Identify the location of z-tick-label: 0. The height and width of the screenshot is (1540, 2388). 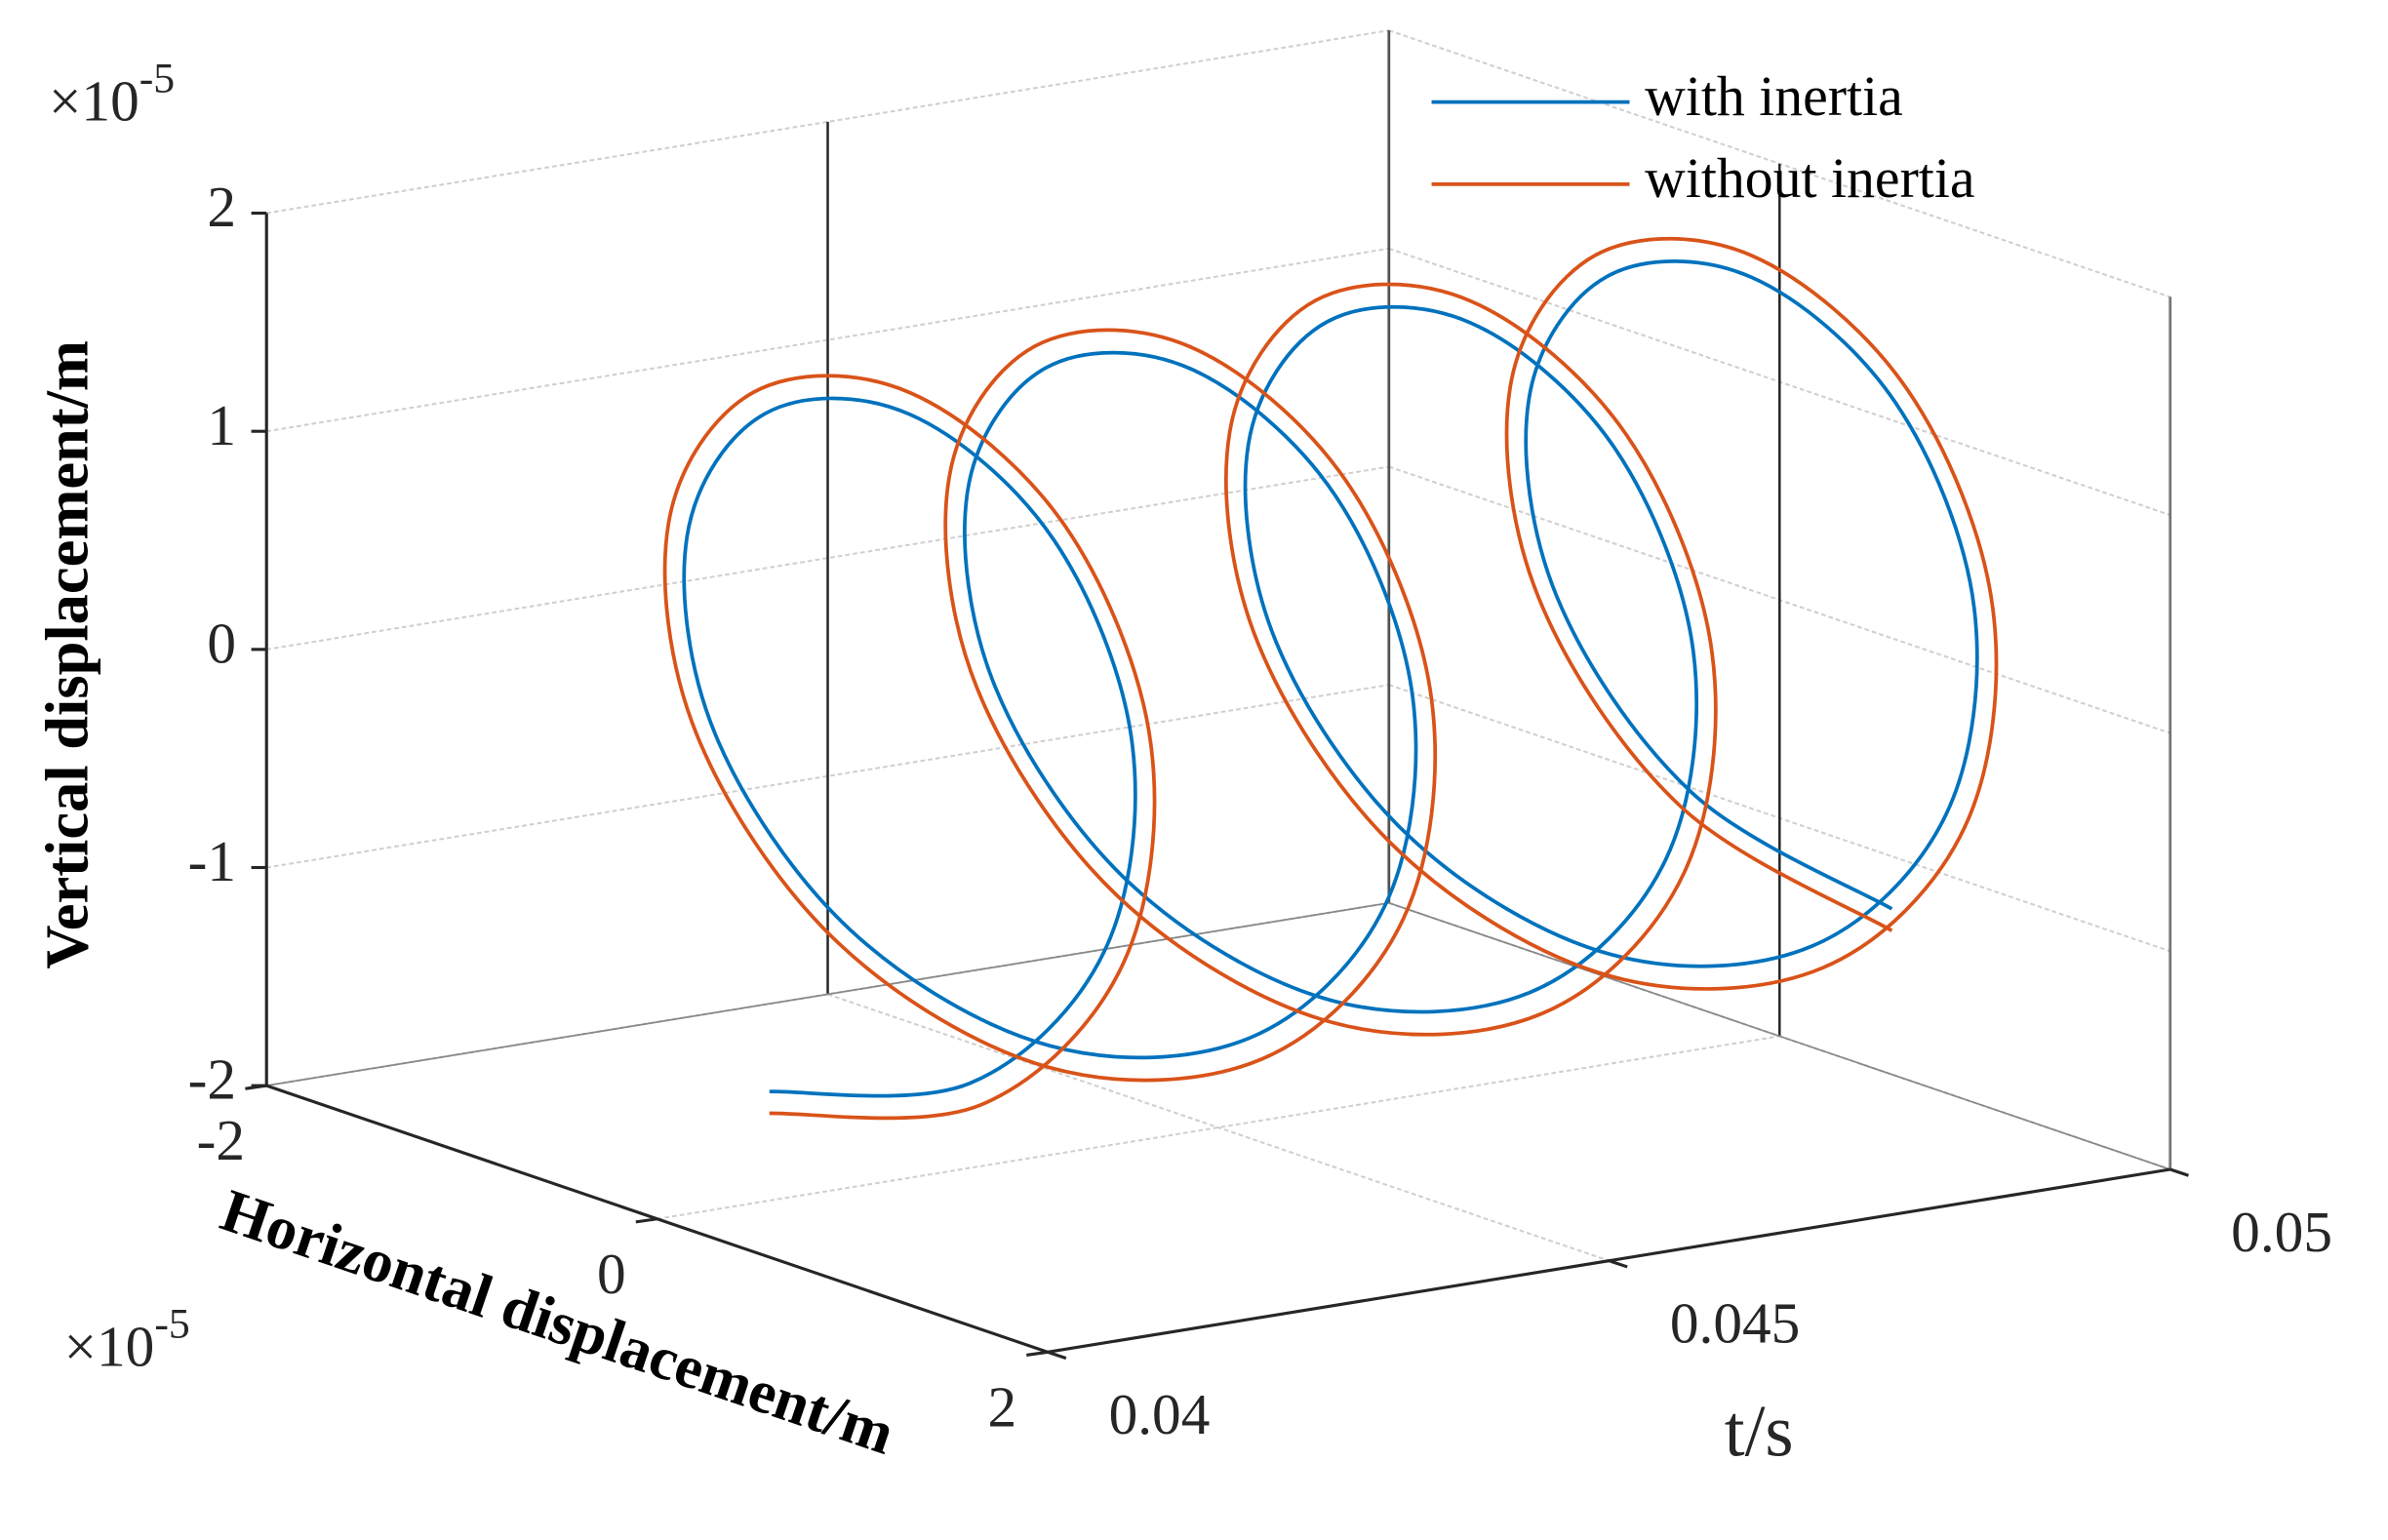
(221, 643).